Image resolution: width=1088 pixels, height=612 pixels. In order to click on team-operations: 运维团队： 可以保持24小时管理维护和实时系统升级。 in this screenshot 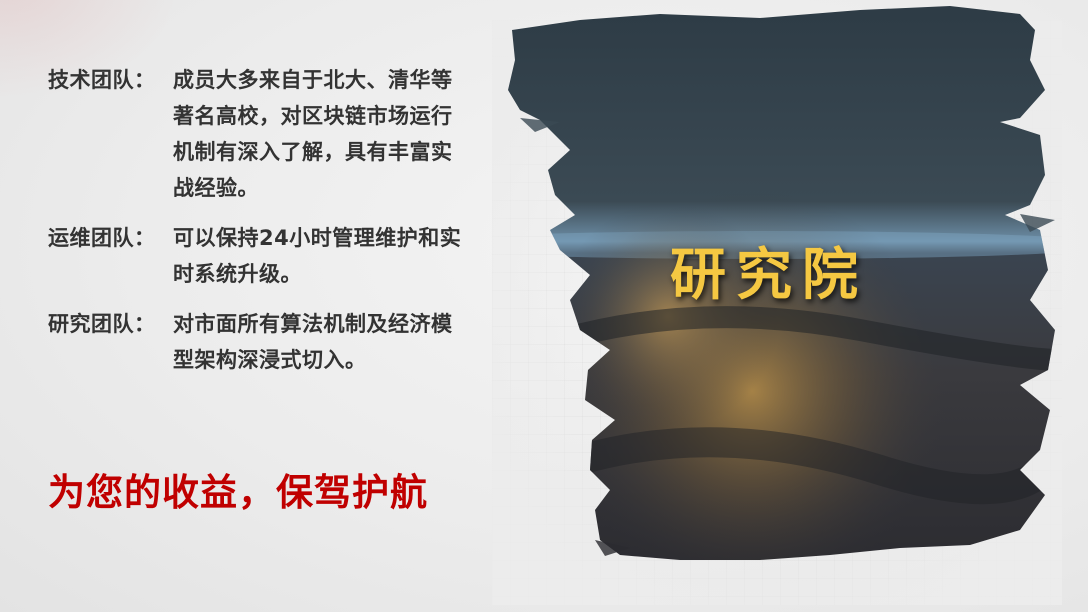, I will do `click(268, 256)`.